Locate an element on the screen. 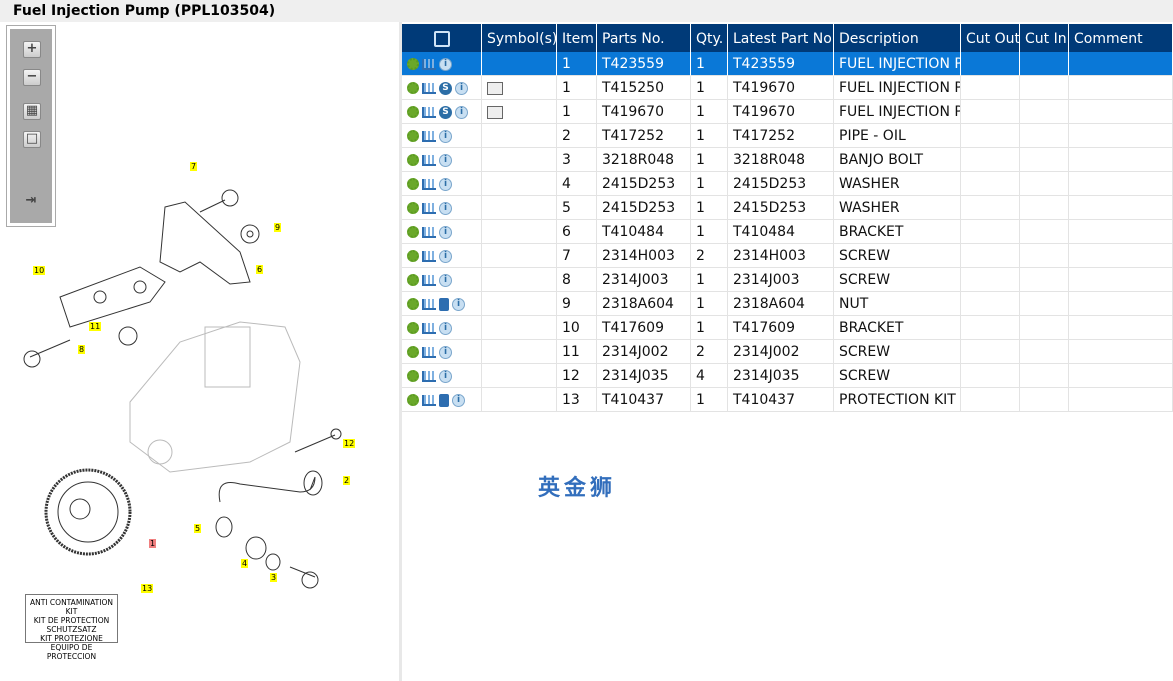  table-row: i 3 3218R048 1 3218R048 BANJO BOLT is located at coordinates (787, 160).